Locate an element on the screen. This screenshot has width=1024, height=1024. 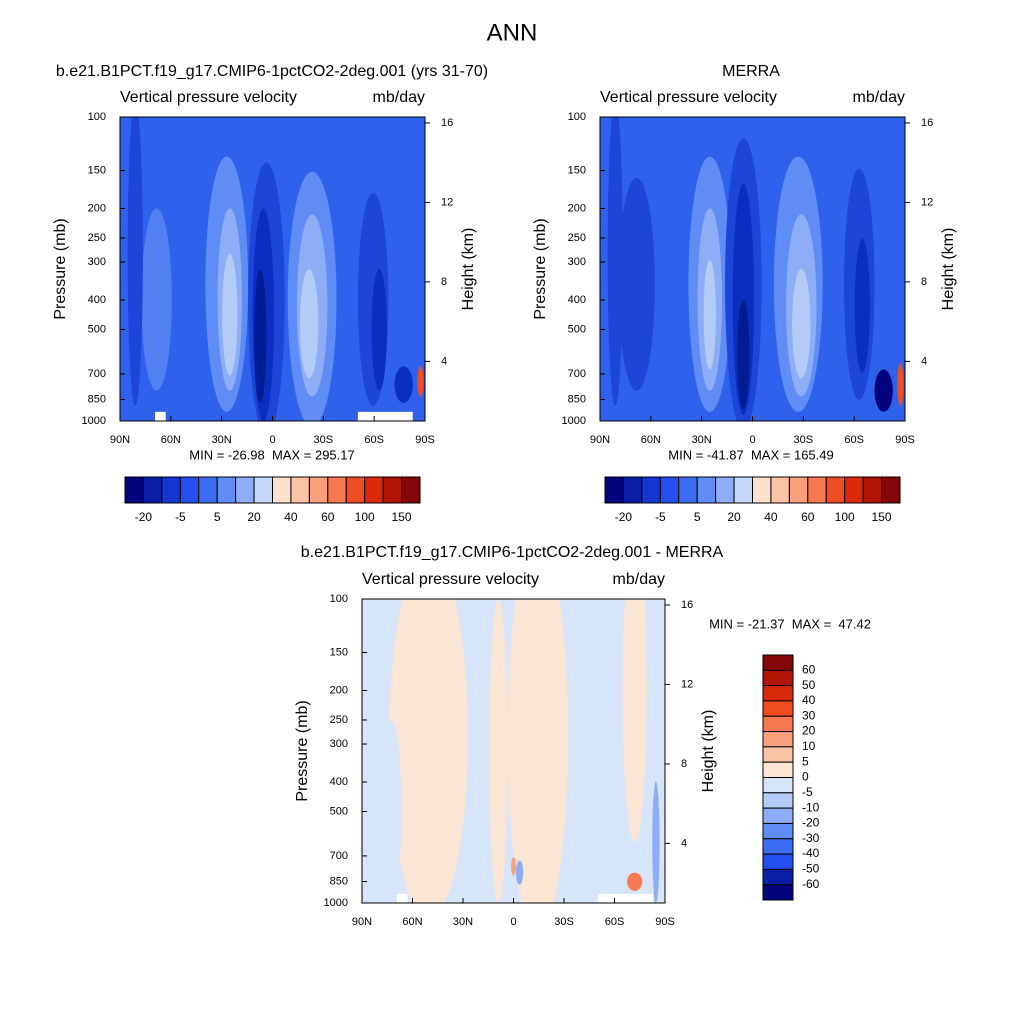
colorbar-label: -60 is located at coordinates (811, 884).